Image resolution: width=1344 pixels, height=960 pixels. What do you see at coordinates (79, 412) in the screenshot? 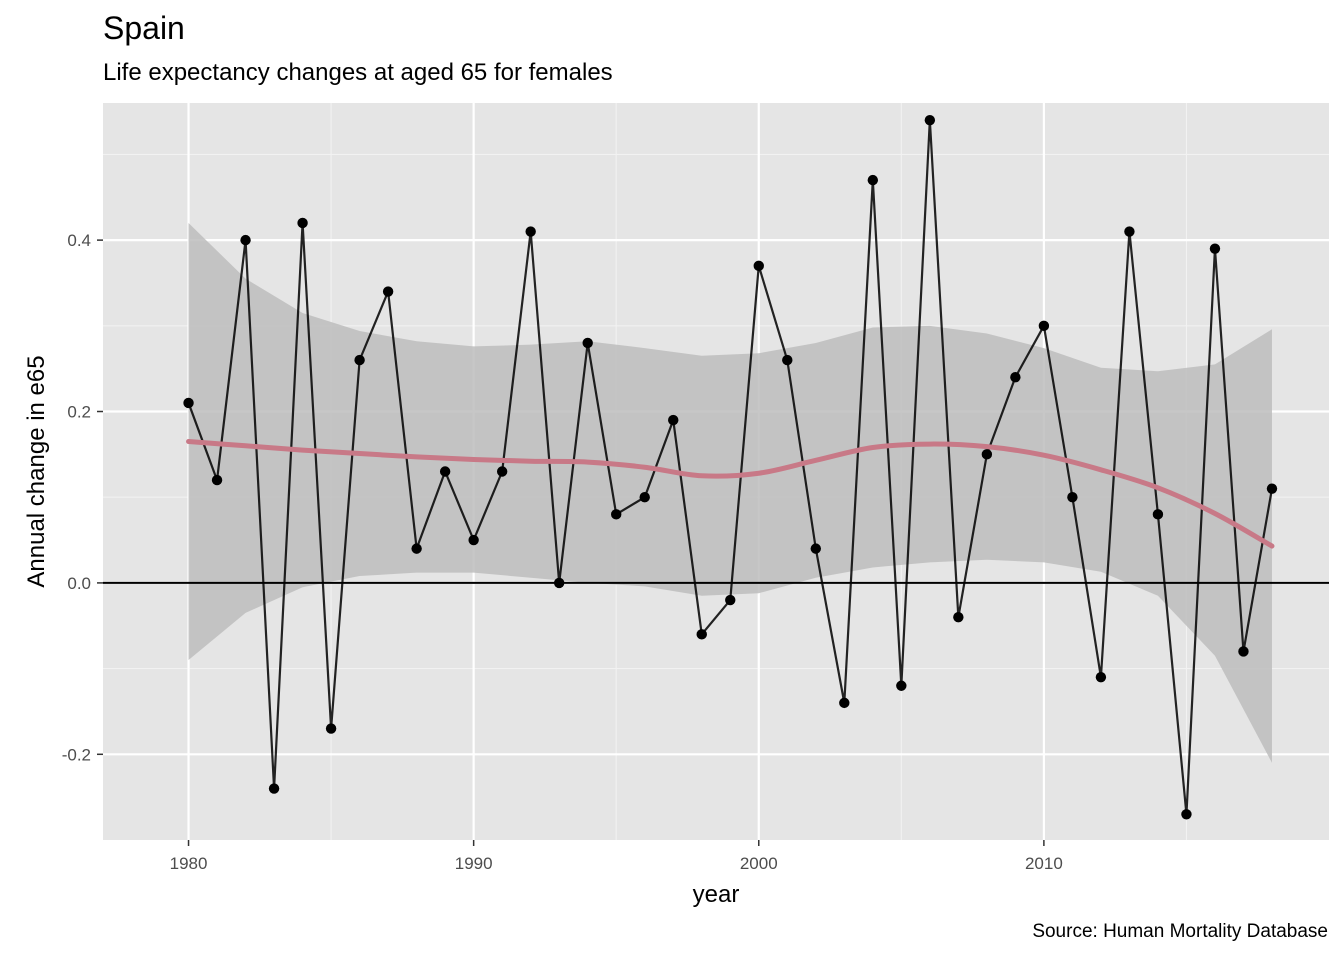
I see `y-tick-label: 0.2` at bounding box center [79, 412].